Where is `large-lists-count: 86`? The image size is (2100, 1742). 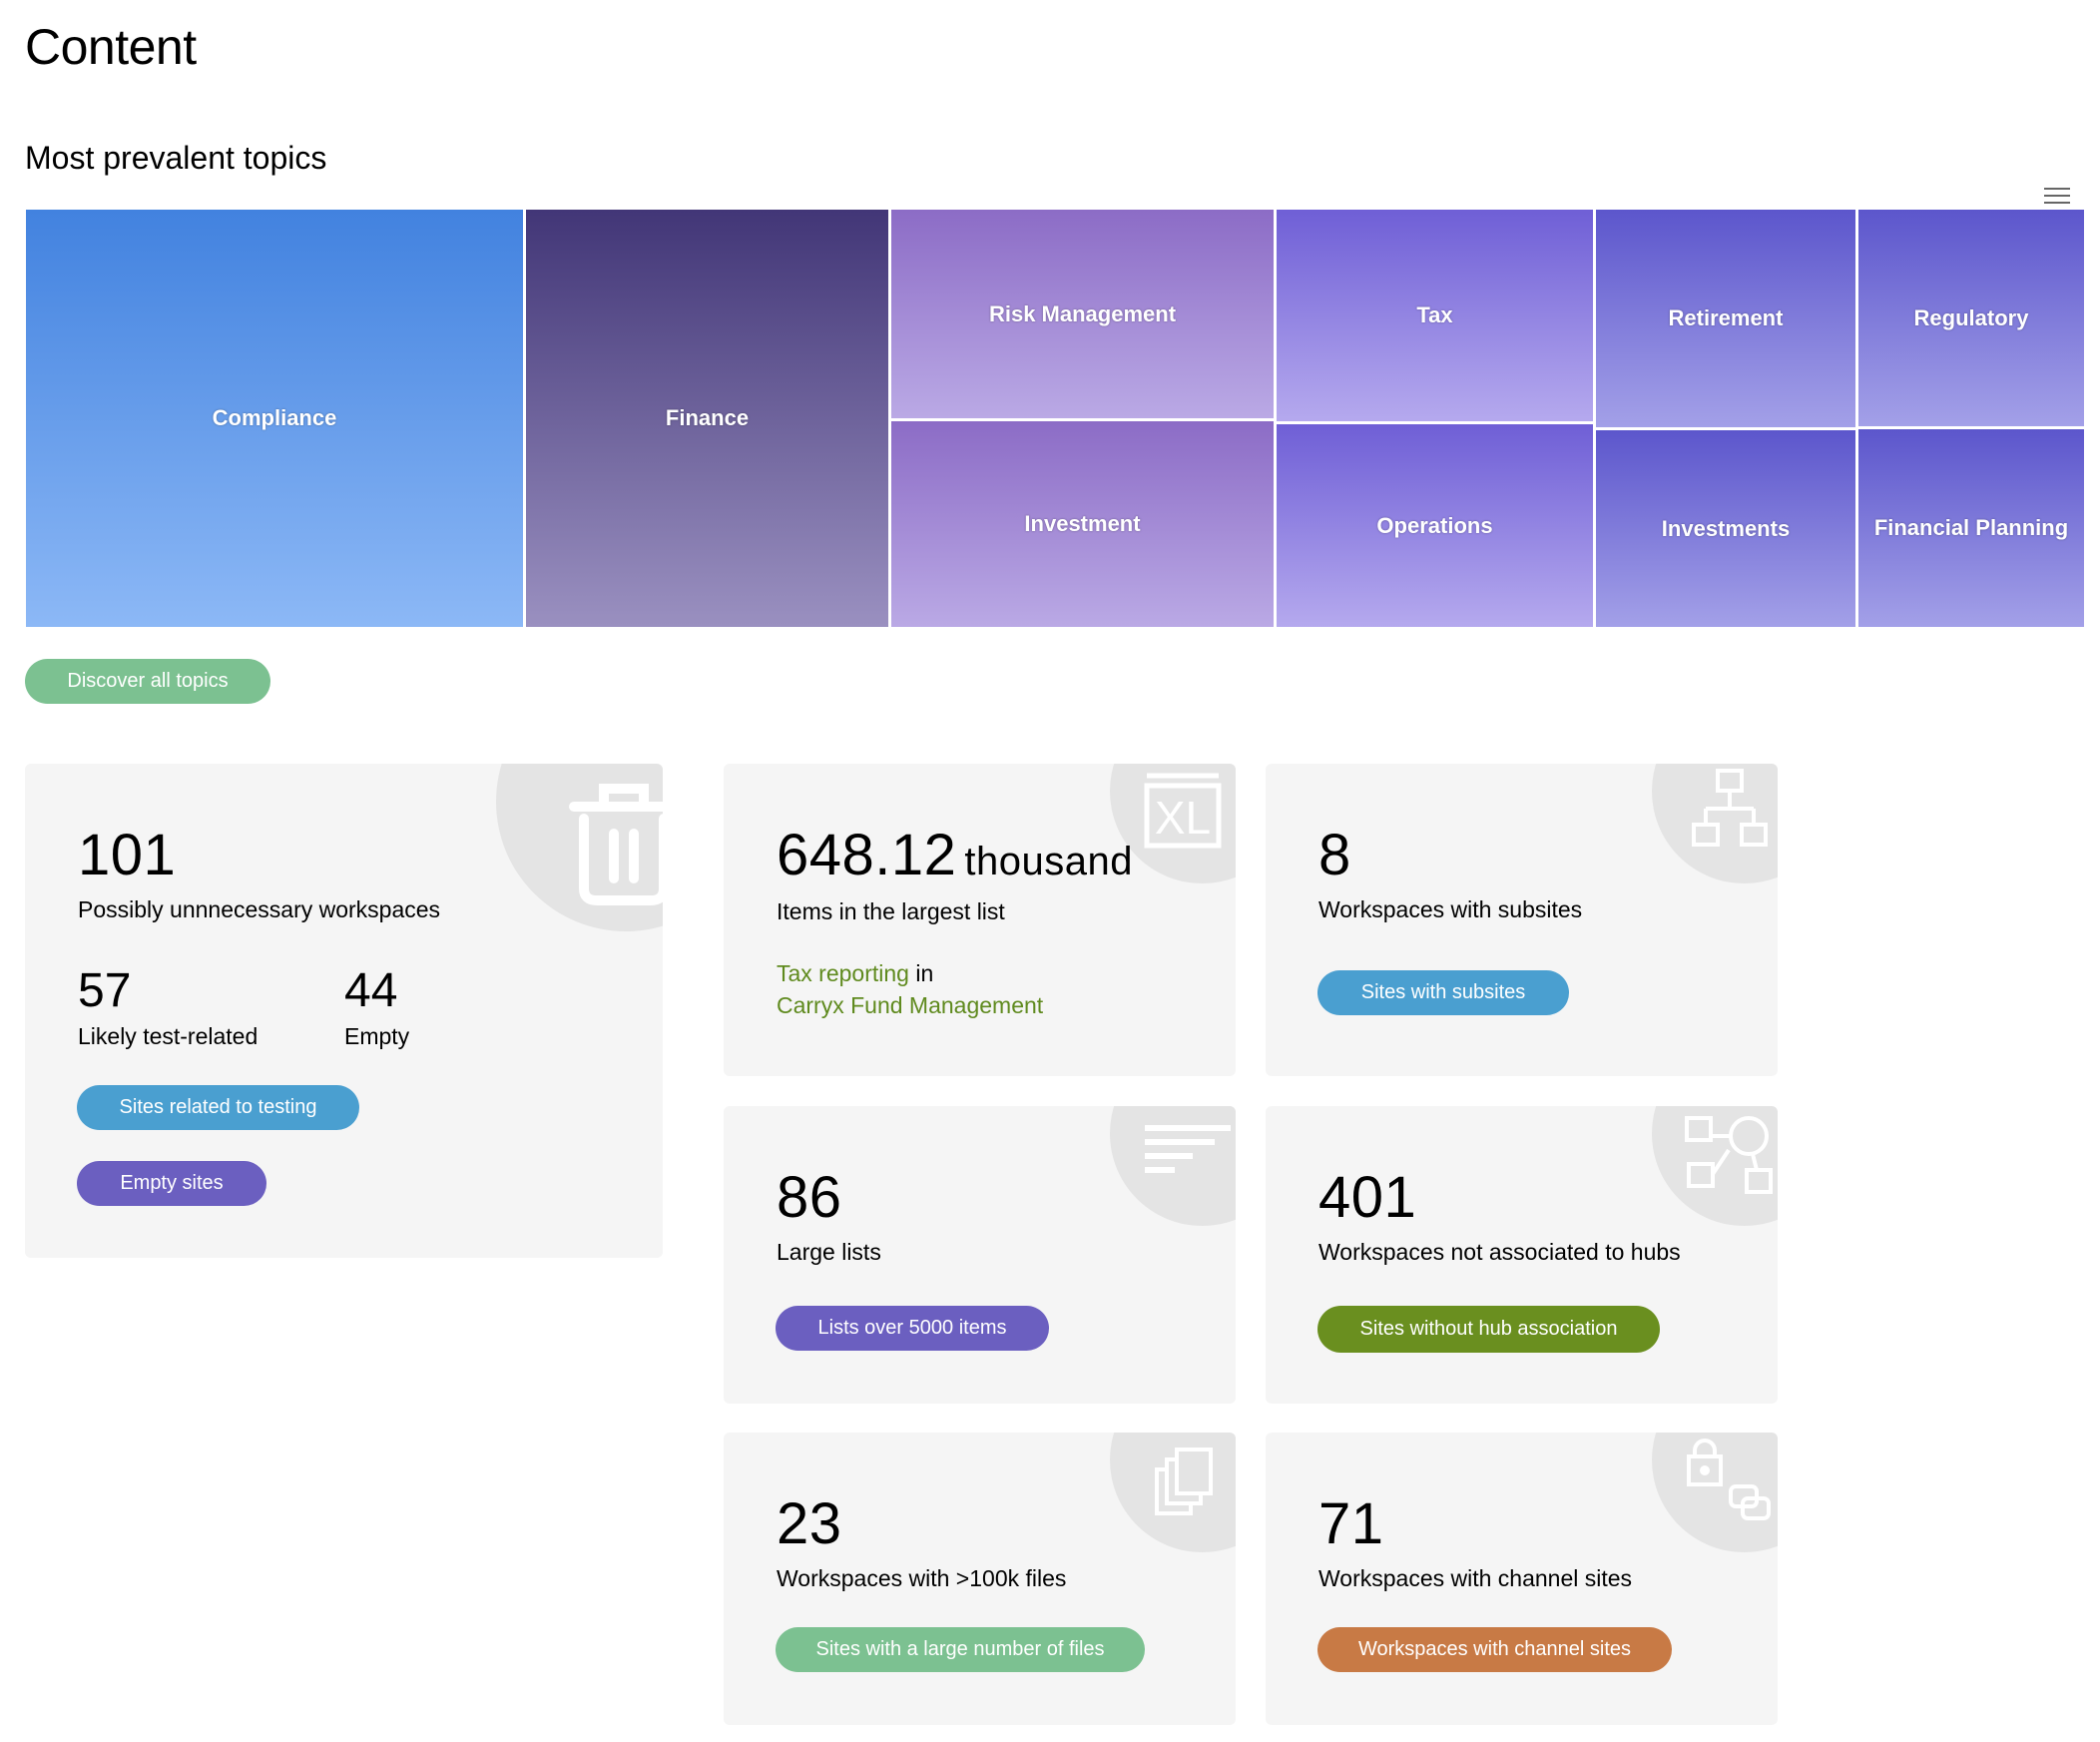
large-lists-count: 86 is located at coordinates (809, 1197).